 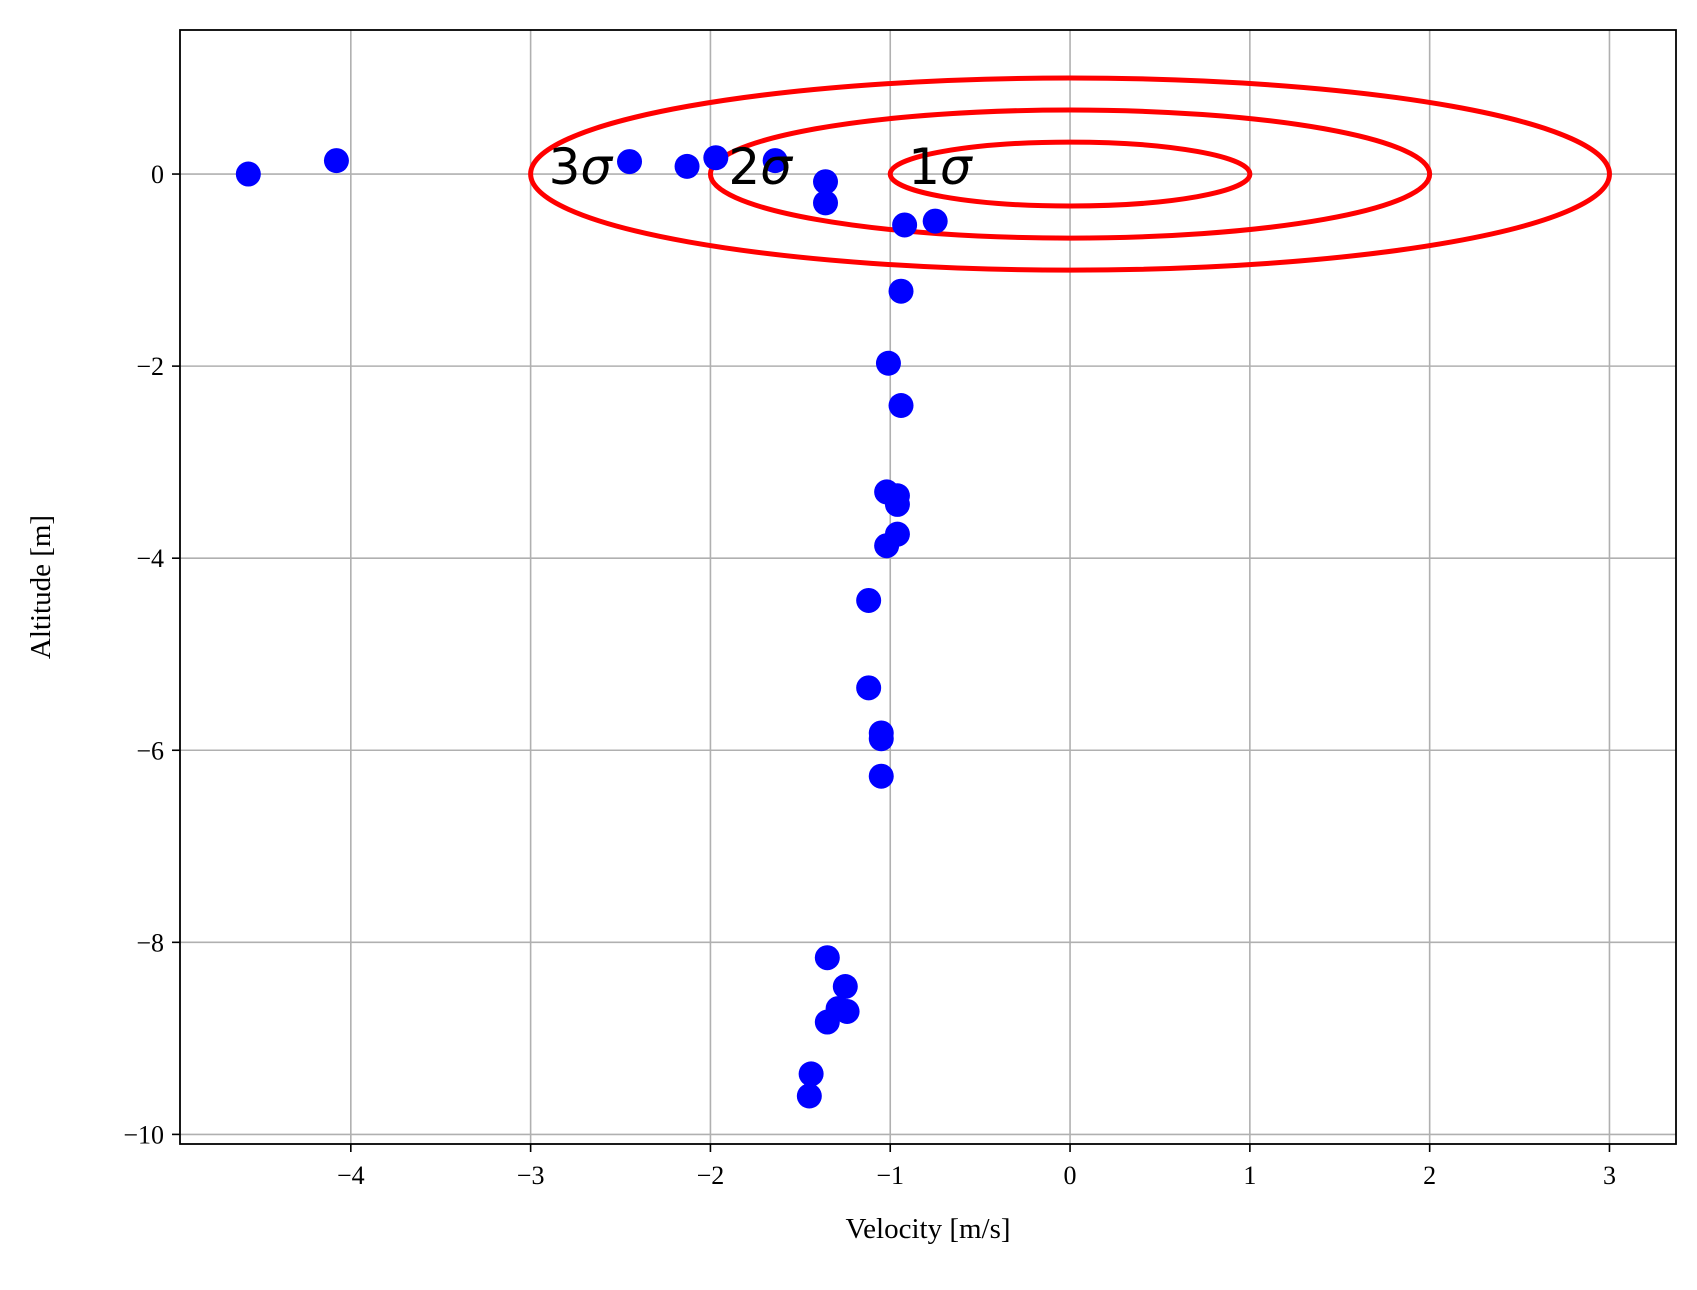 I want to click on x-tick-label: 2, so click(x=1429, y=1175).